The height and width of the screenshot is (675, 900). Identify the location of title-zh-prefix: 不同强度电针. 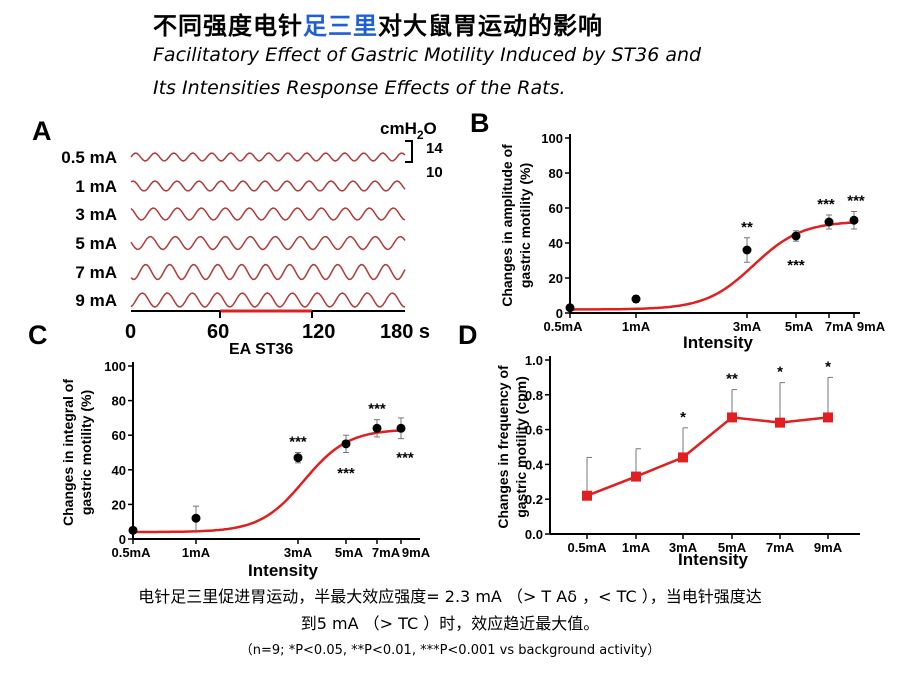
(228, 26).